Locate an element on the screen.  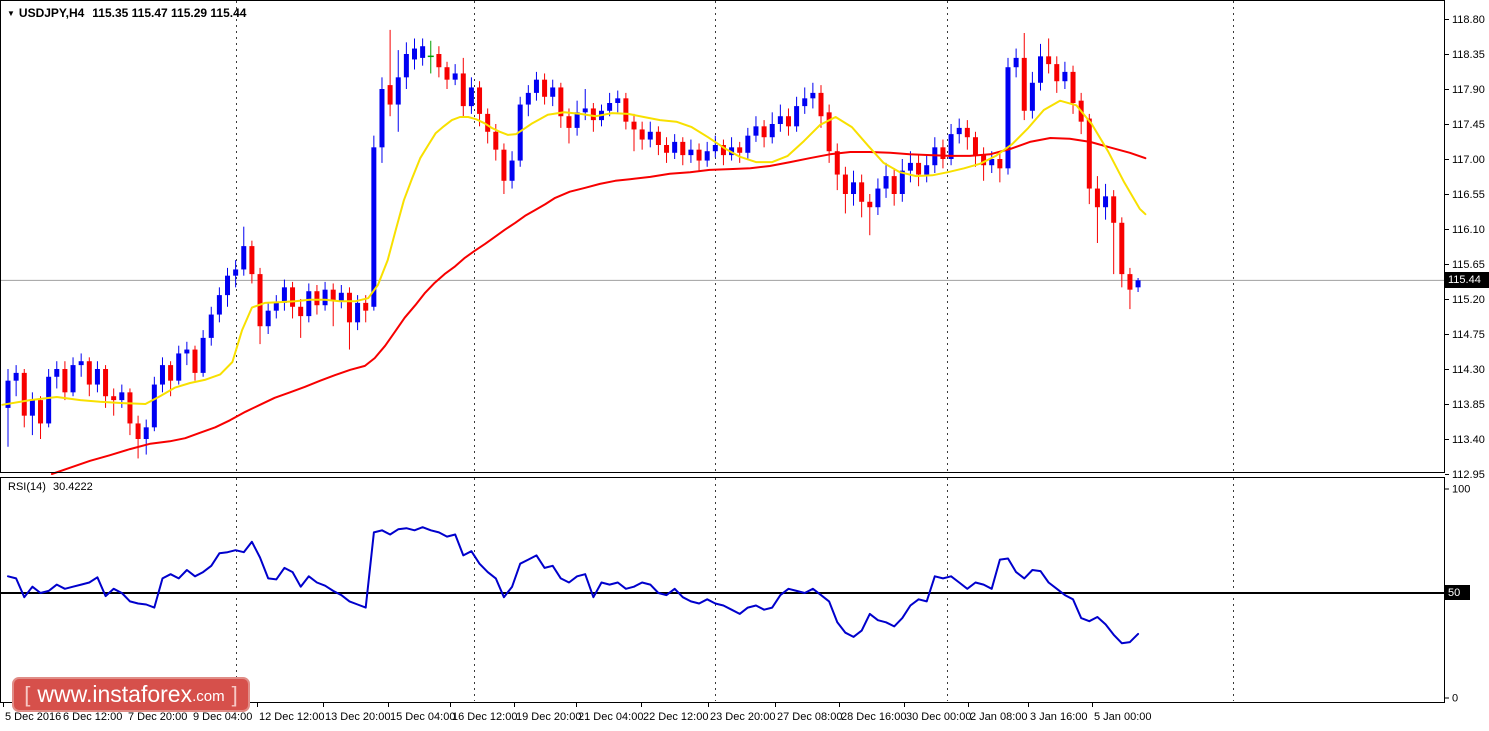
rsi-indicator-name: RSI(14) is located at coordinates (27, 487).